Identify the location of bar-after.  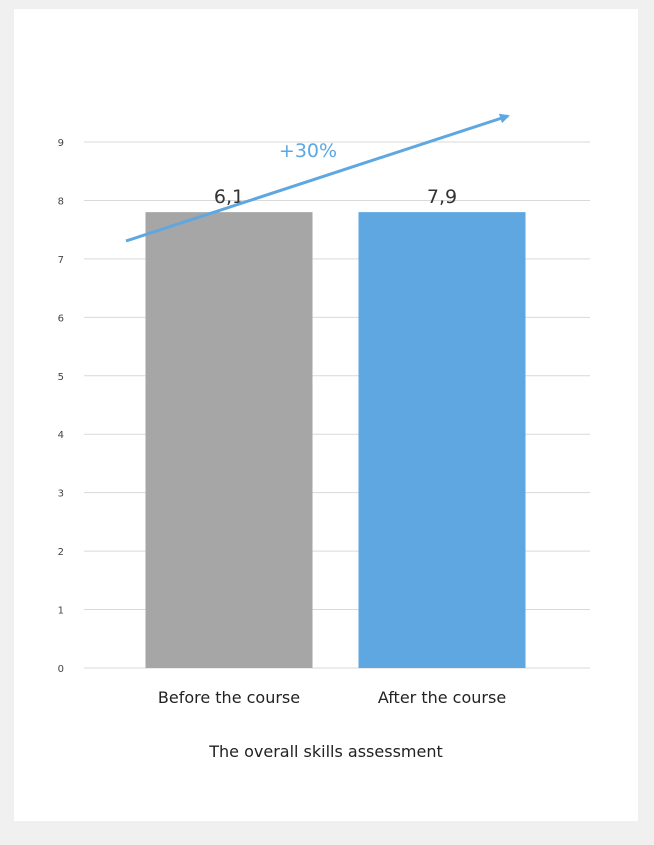
(442, 440).